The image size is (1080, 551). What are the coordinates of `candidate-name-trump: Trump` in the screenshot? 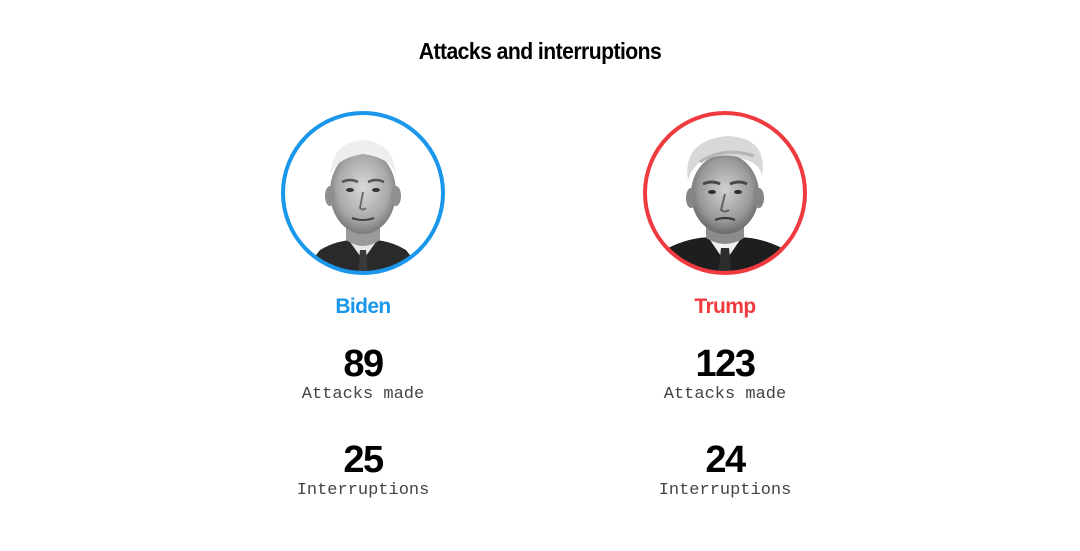 It's located at (725, 306).